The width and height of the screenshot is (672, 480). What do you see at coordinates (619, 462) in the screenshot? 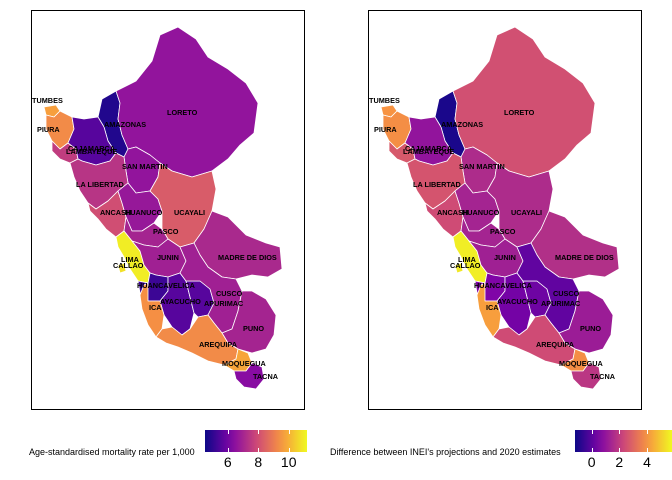
I see `legend-tick-label: 2` at bounding box center [619, 462].